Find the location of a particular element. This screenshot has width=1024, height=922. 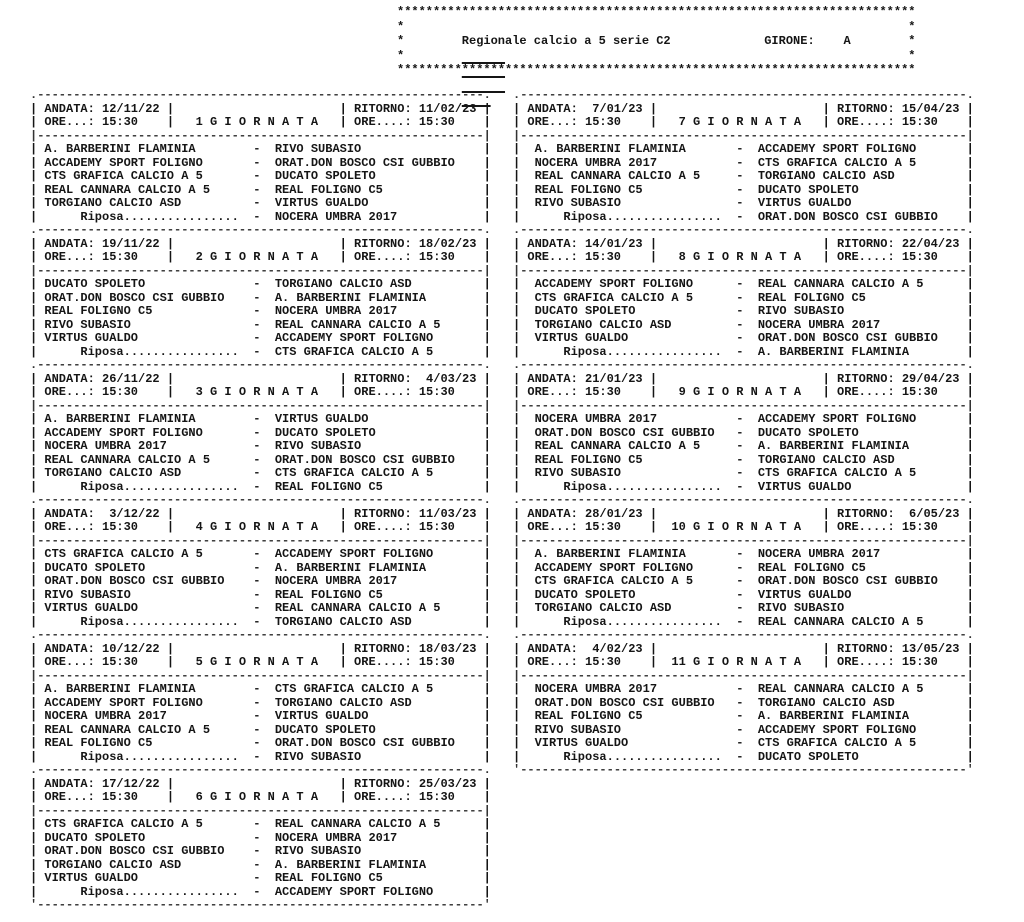

ore-ritorno-label: ORE....: is located at coordinates (383, 797).